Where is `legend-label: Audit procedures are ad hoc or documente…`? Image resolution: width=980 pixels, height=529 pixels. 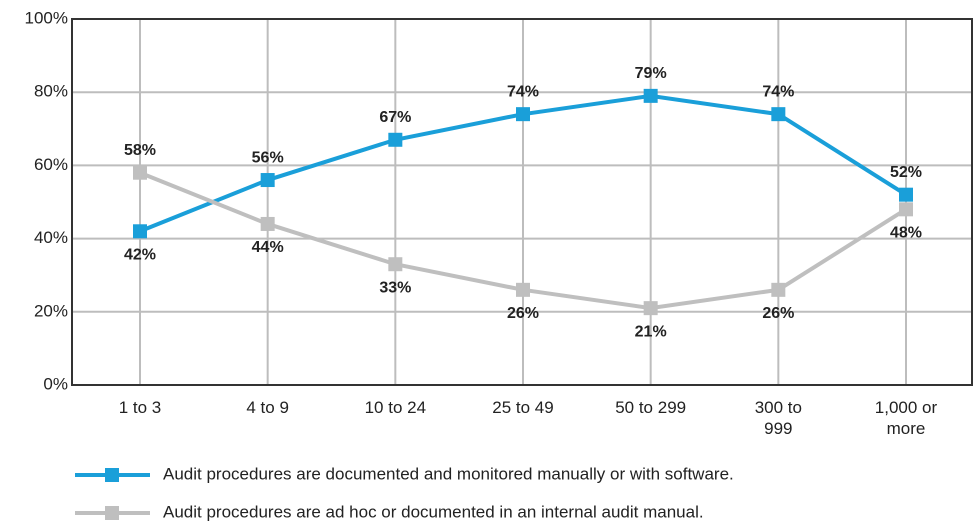
legend-label: Audit procedures are ad hoc or documente… is located at coordinates (433, 511).